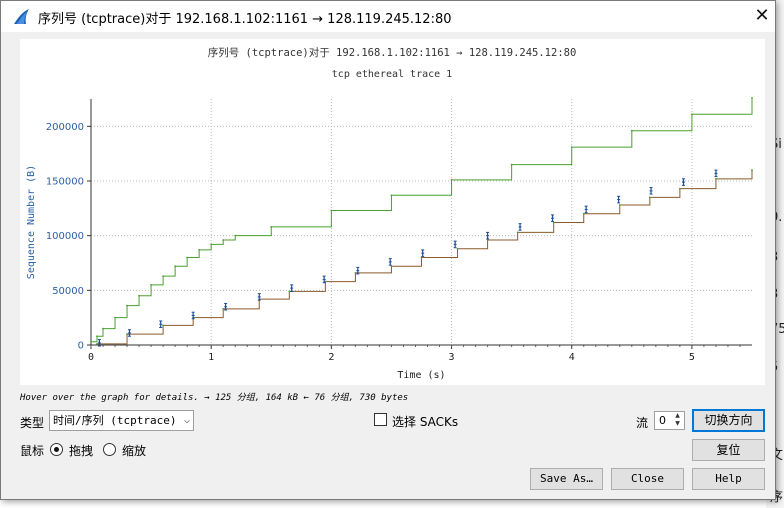 The image size is (784, 508). I want to click on x-tick-label: 4, so click(572, 357).